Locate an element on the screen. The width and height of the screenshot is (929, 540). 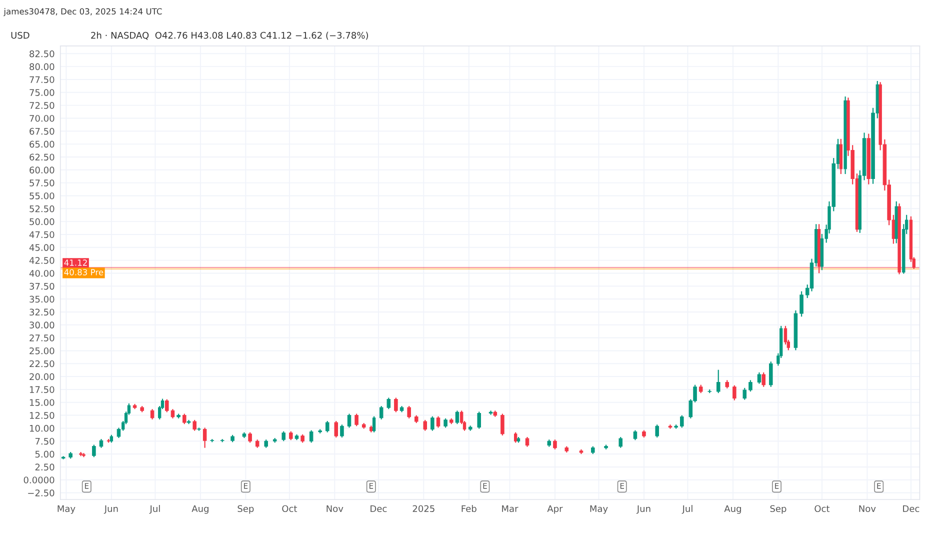
y-tick-label: 27.50 is located at coordinates (42, 338).